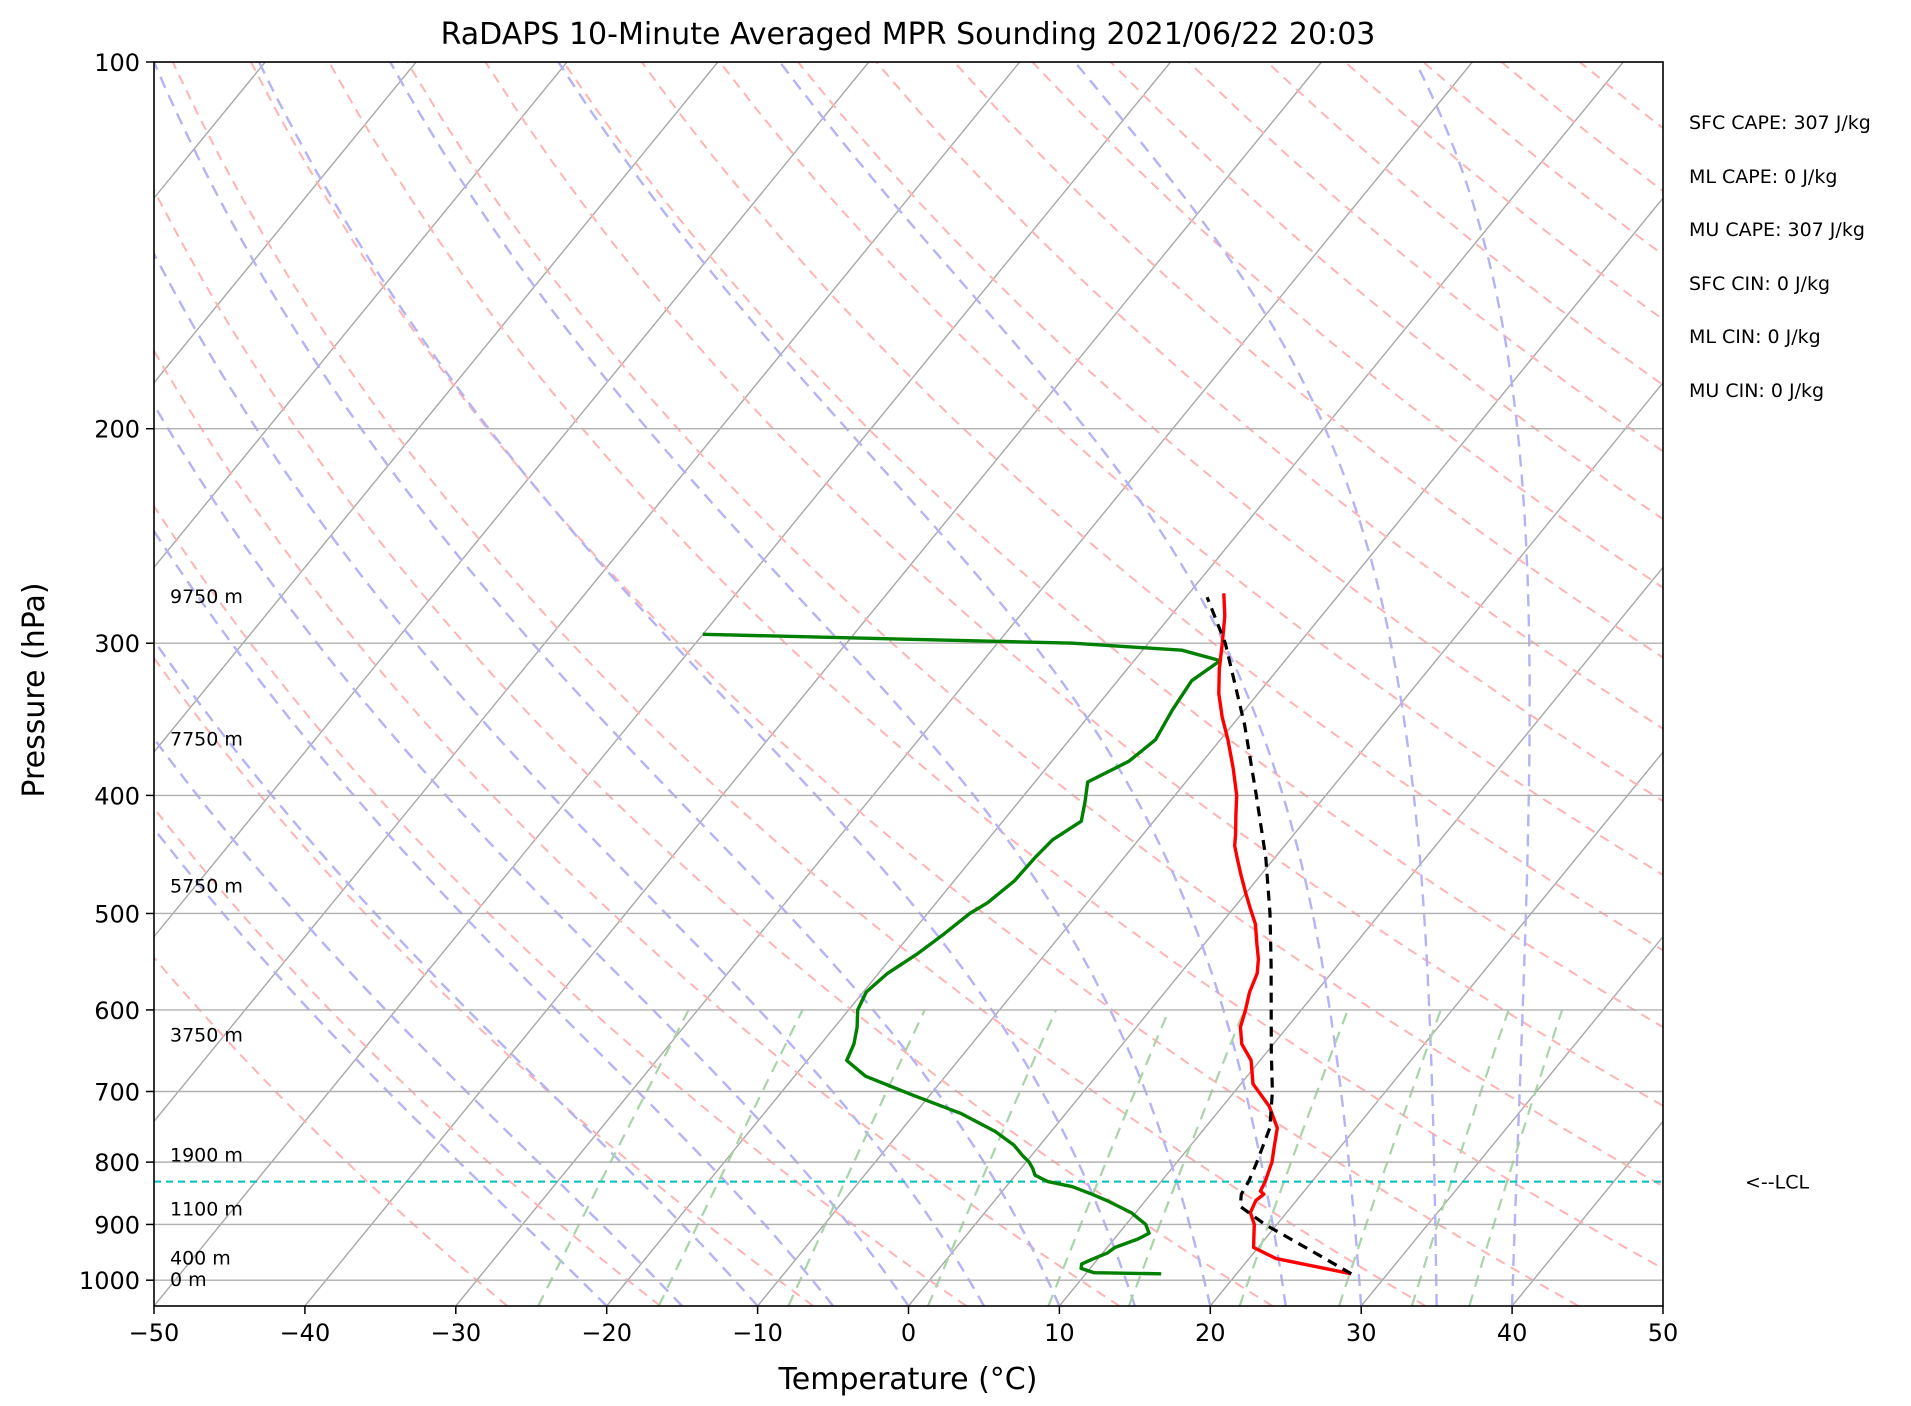 The height and width of the screenshot is (1406, 1911). What do you see at coordinates (1777, 1183) in the screenshot?
I see `lcl-label: <--LCL` at bounding box center [1777, 1183].